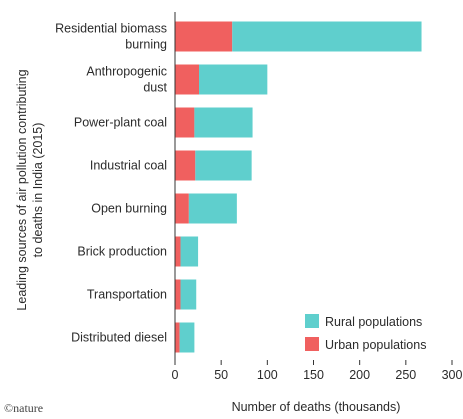 Image resolution: width=463 pixels, height=419 pixels. What do you see at coordinates (313, 375) in the screenshot?
I see `x-tick-label: 150` at bounding box center [313, 375].